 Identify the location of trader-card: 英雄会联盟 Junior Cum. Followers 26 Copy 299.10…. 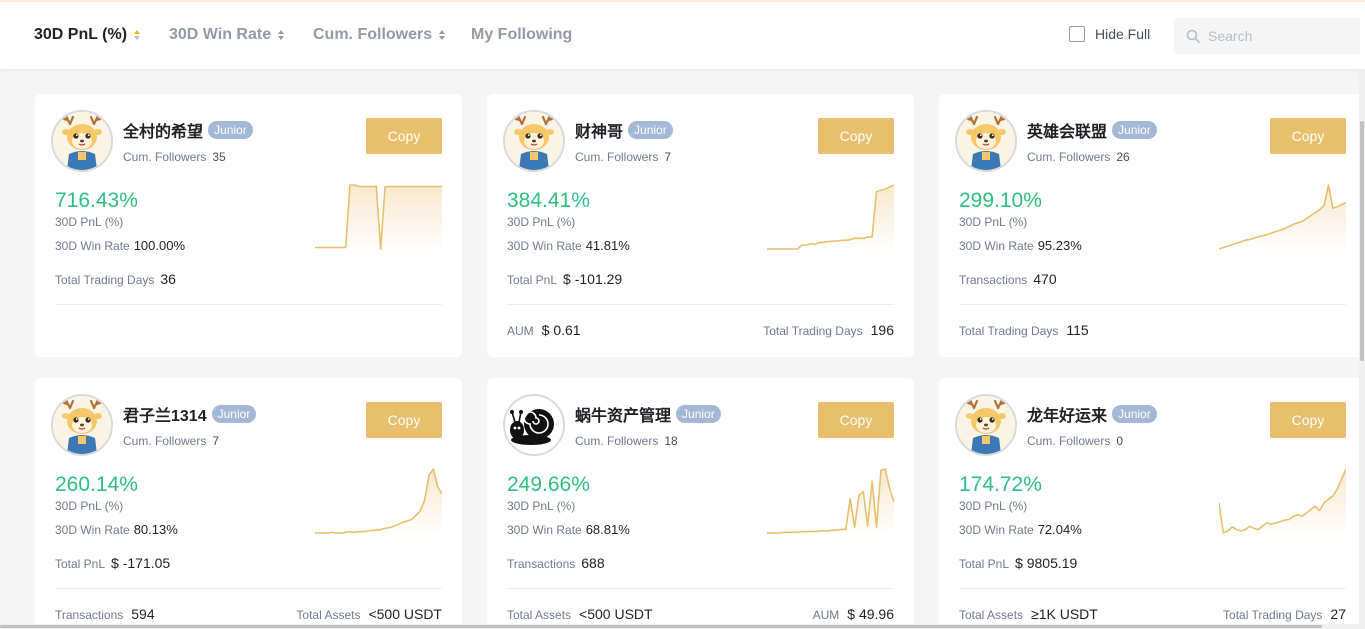
(1152, 225).